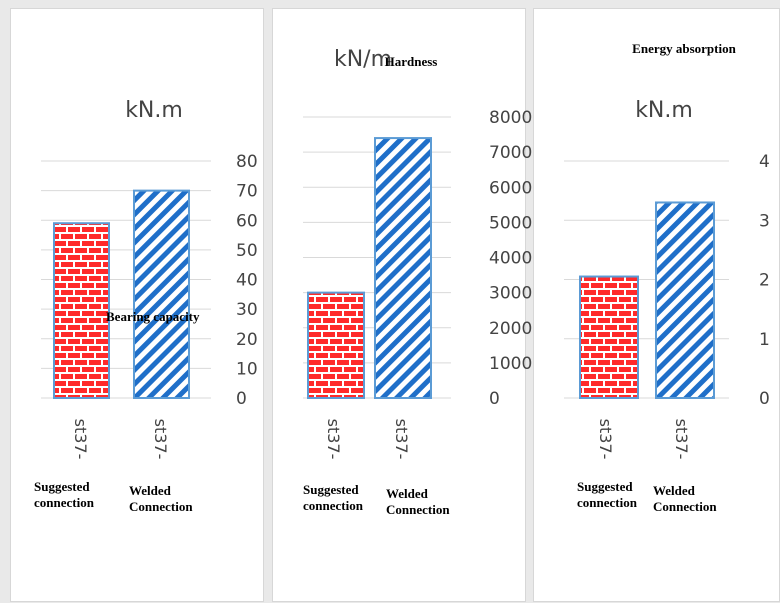  Describe the element at coordinates (247, 340) in the screenshot. I see `y-tick-label: 20` at that location.